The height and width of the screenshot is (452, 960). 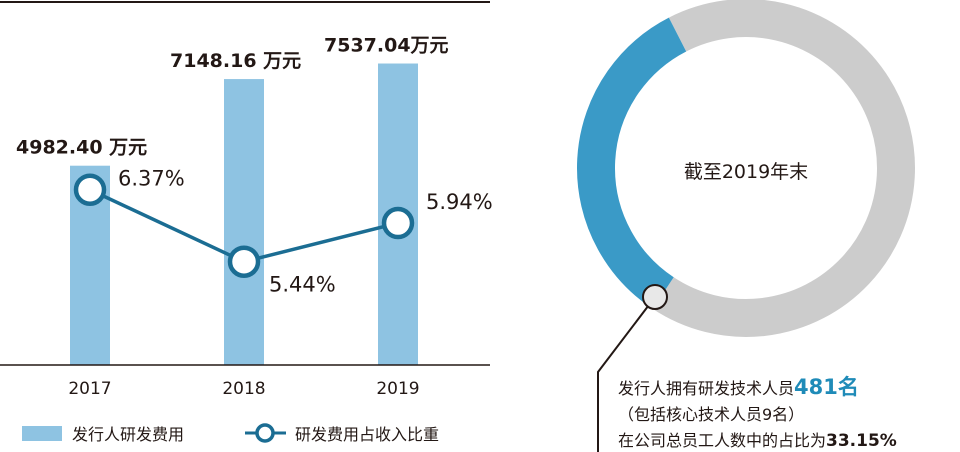 I want to click on annotation-line-1-text: 发行人拥有研发技术人员, so click(x=706, y=388).